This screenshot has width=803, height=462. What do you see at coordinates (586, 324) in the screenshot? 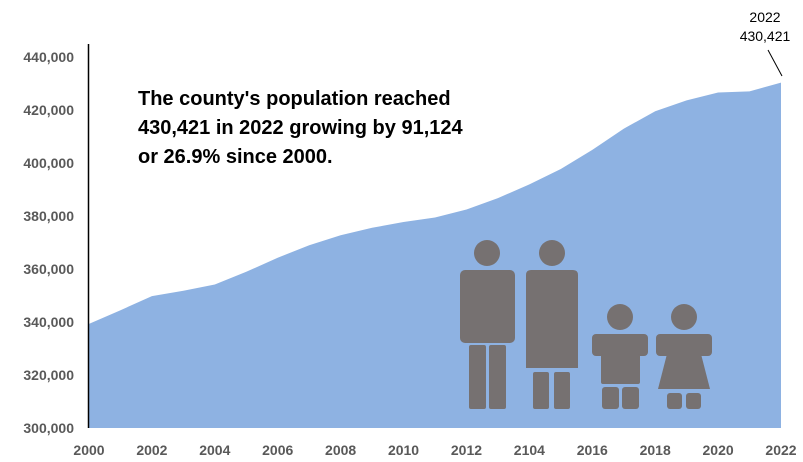
I see `family-icon` at bounding box center [586, 324].